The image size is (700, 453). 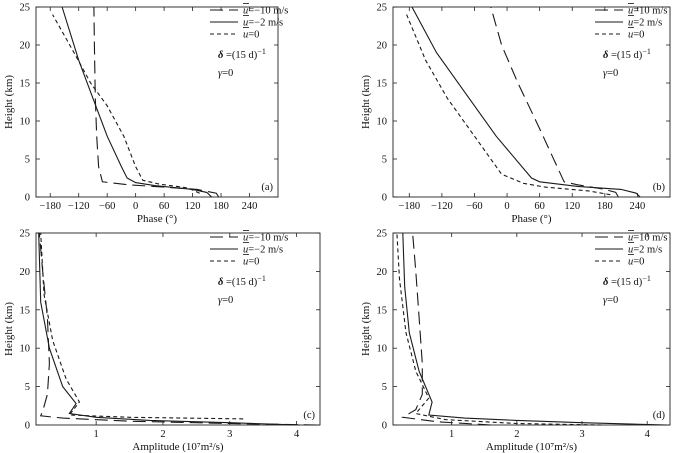 I want to click on plot-frame, so click(x=157, y=102).